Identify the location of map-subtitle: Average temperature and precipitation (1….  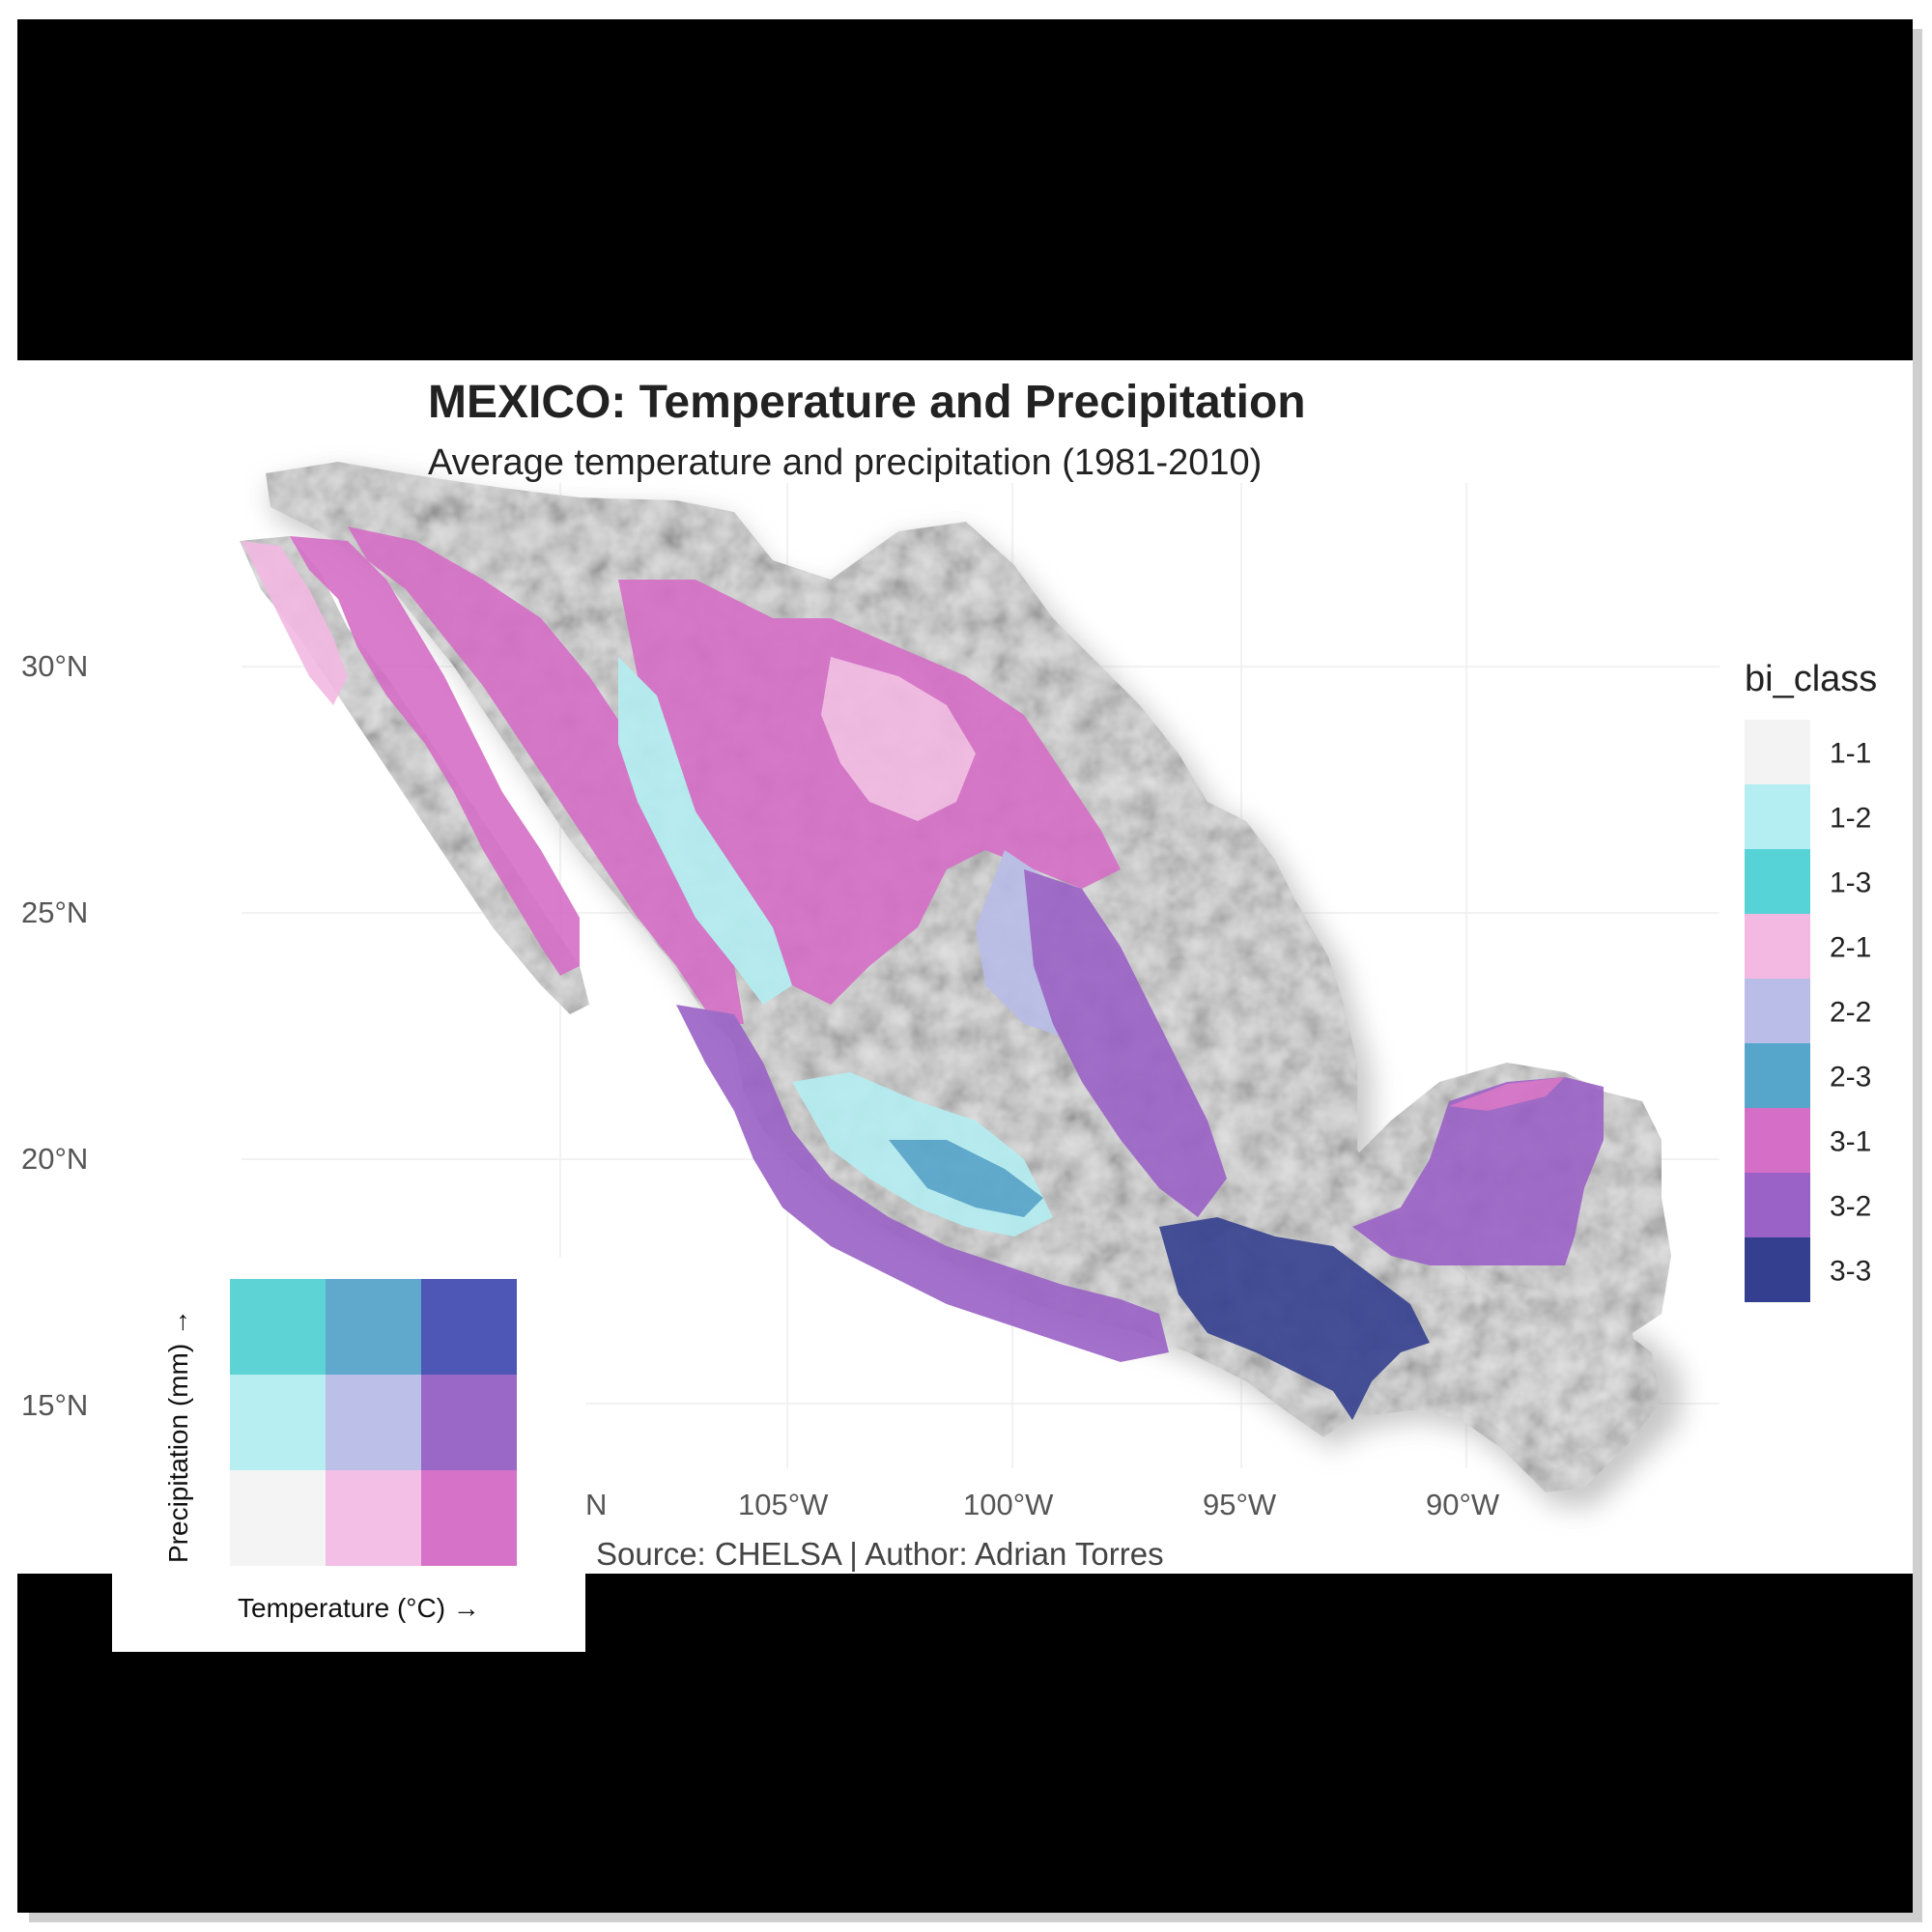
(845, 462).